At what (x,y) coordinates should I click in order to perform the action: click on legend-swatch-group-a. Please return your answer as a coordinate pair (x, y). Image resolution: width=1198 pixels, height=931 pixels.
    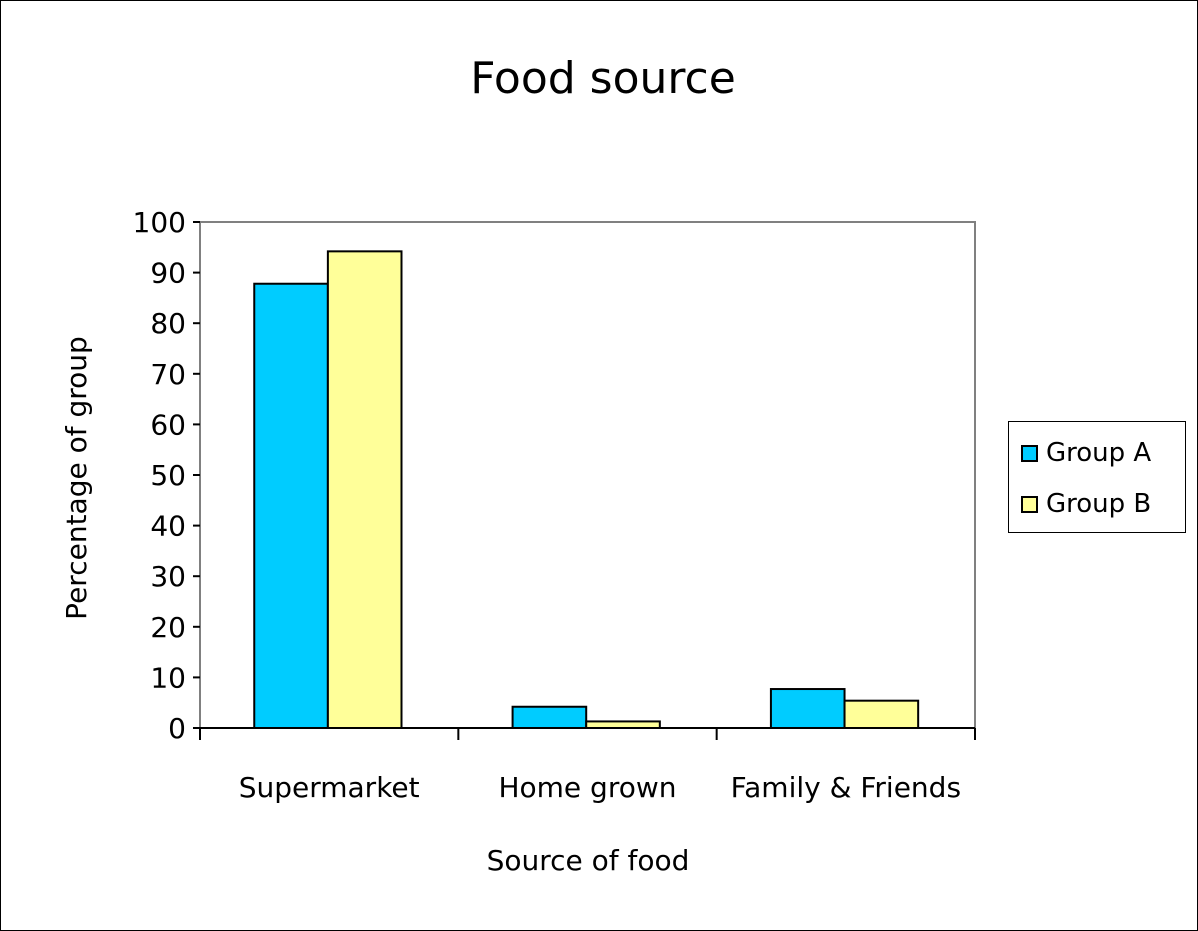
    Looking at the image, I should click on (1029, 453).